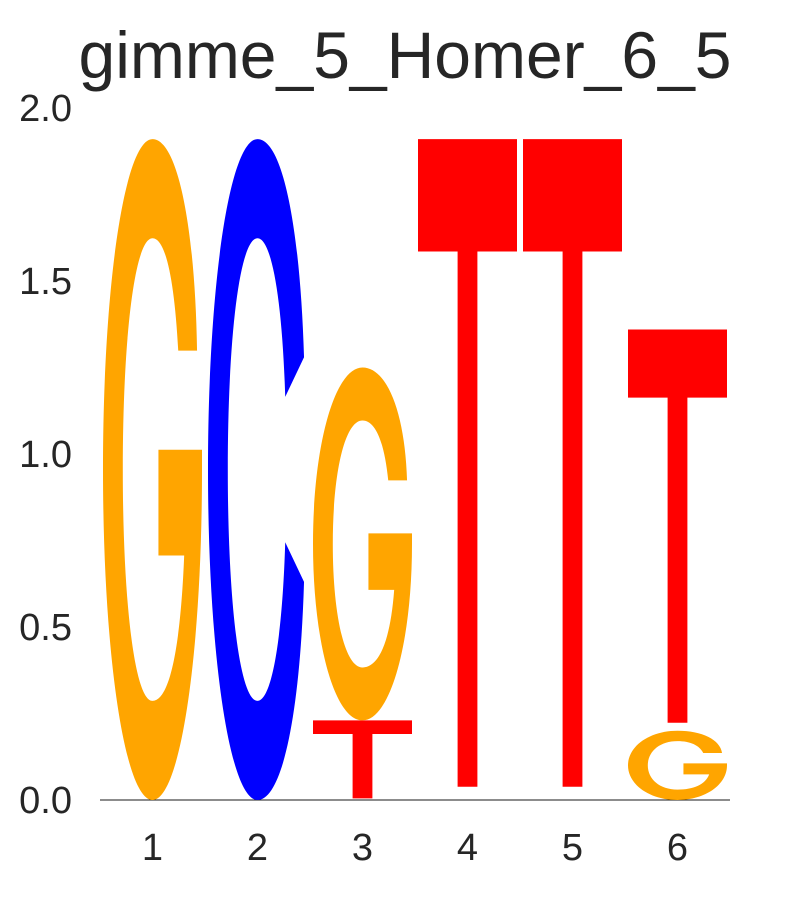  What do you see at coordinates (152, 848) in the screenshot?
I see `x-tick-label: 1` at bounding box center [152, 848].